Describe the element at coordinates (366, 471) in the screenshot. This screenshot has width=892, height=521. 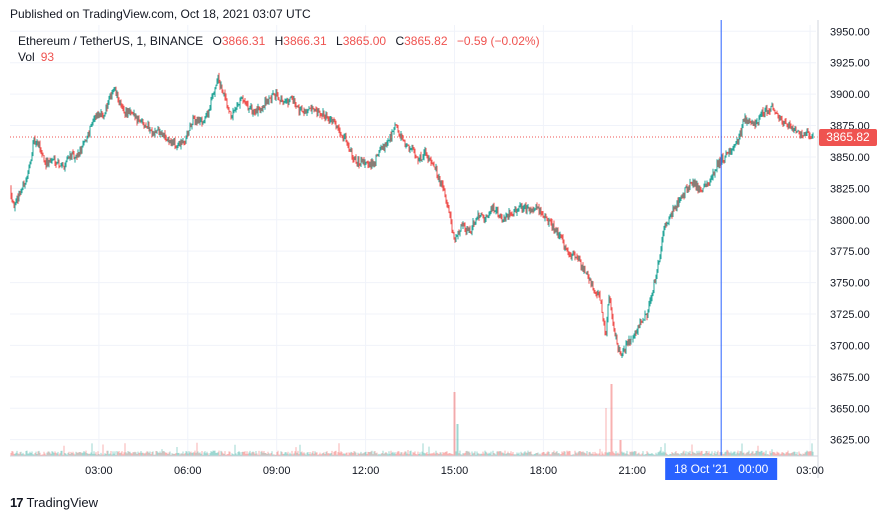
I see `x-tick-label: 12:00` at that location.